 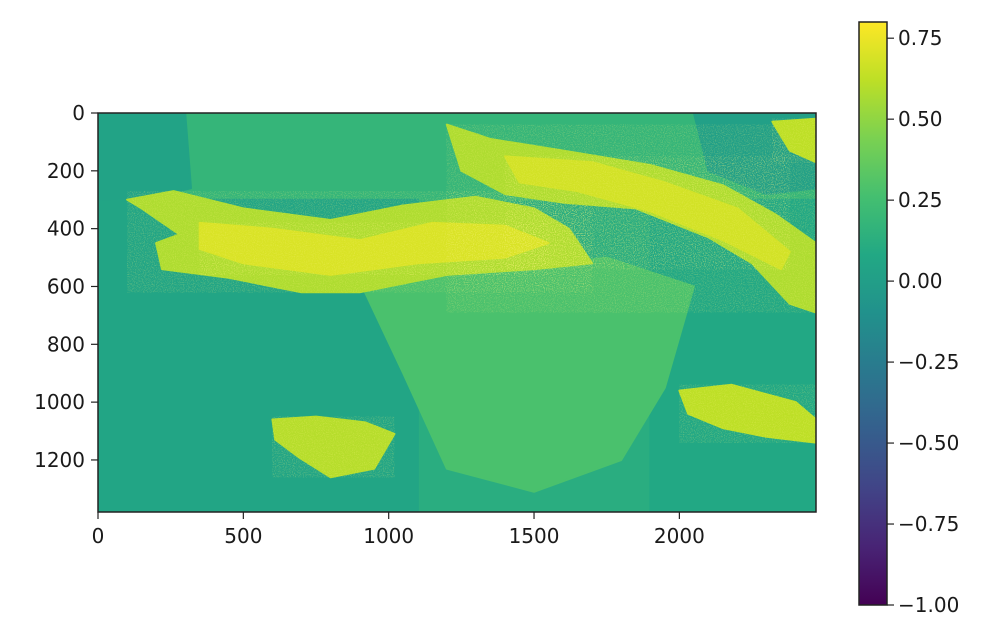 I want to click on colorbar-tick-label: −0.50, so click(x=928, y=443).